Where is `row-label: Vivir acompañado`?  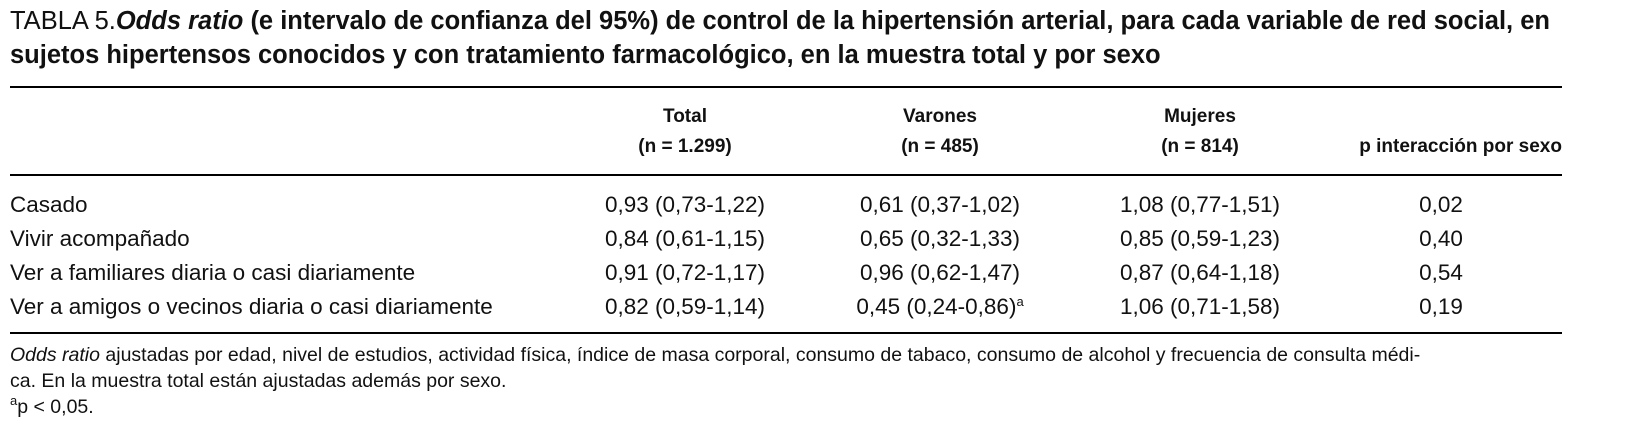
row-label: Vivir acompañado is located at coordinates (100, 238).